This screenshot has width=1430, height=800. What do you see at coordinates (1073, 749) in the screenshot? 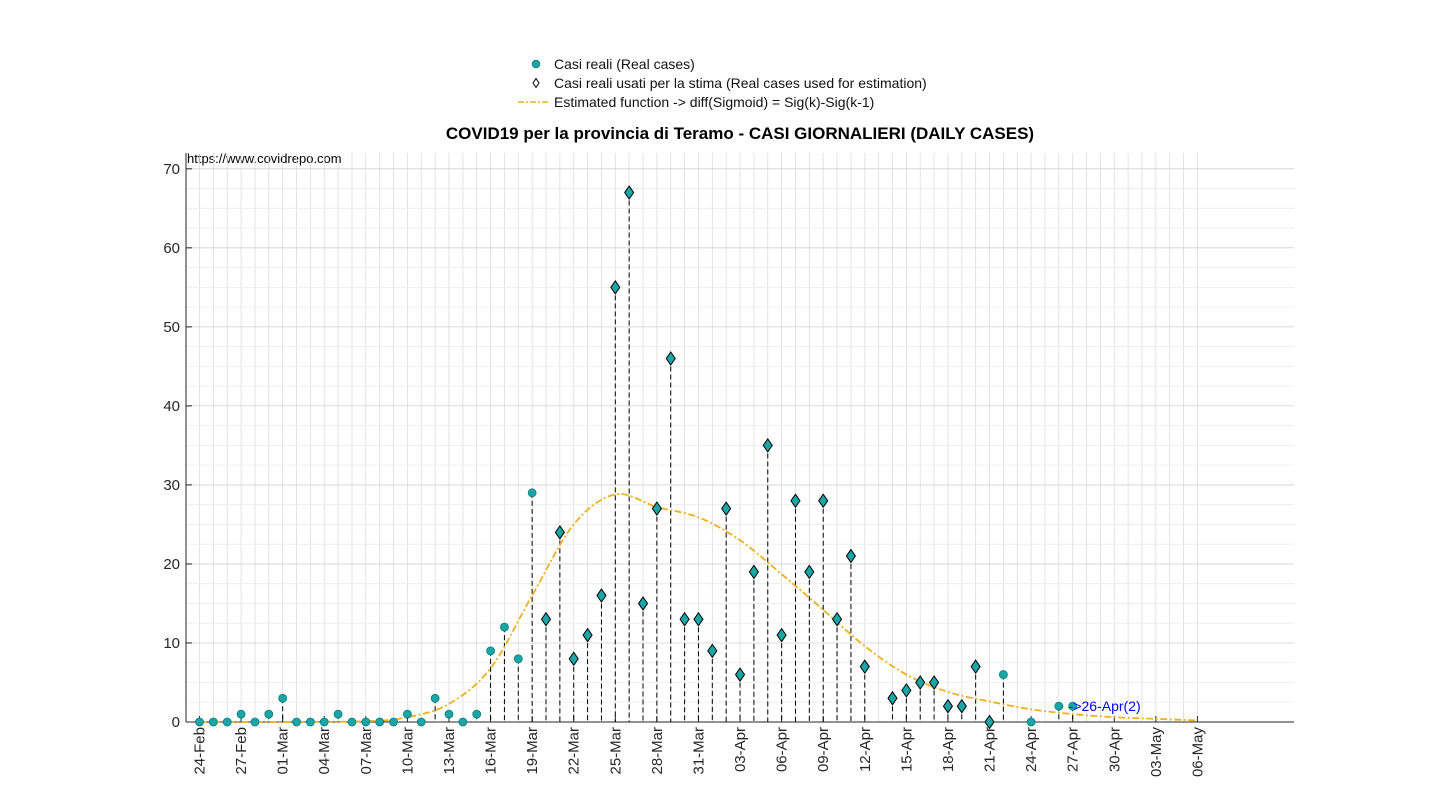
I see `x-tick-label: 27-Apr` at bounding box center [1073, 749].